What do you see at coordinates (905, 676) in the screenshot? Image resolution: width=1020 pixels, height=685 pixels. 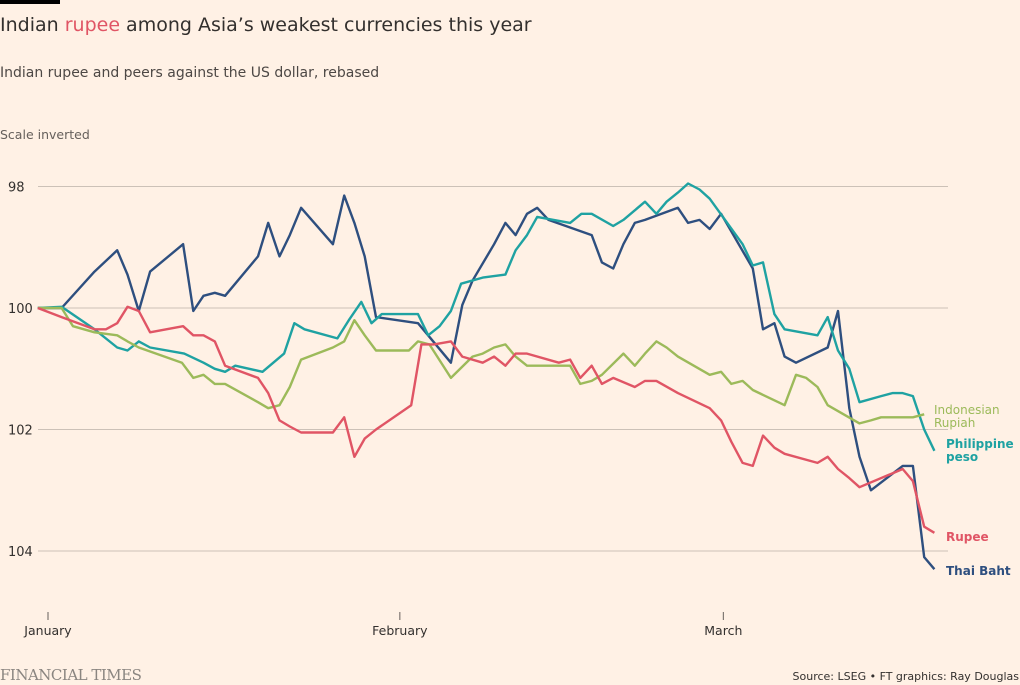 I see `source-note: Source: LSEG • FT graphics: Ray Douglas` at bounding box center [905, 676].